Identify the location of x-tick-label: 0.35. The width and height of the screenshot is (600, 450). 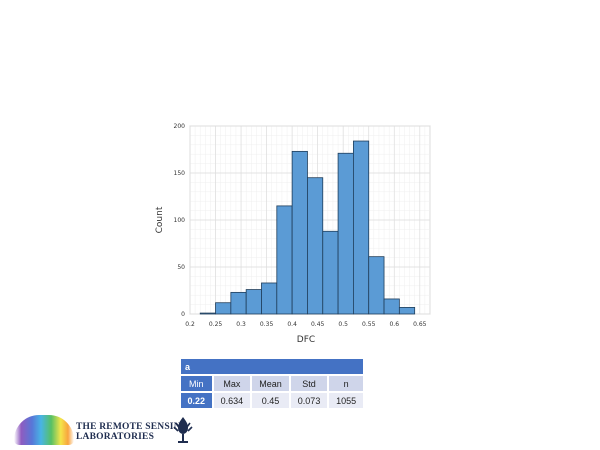
(267, 324).